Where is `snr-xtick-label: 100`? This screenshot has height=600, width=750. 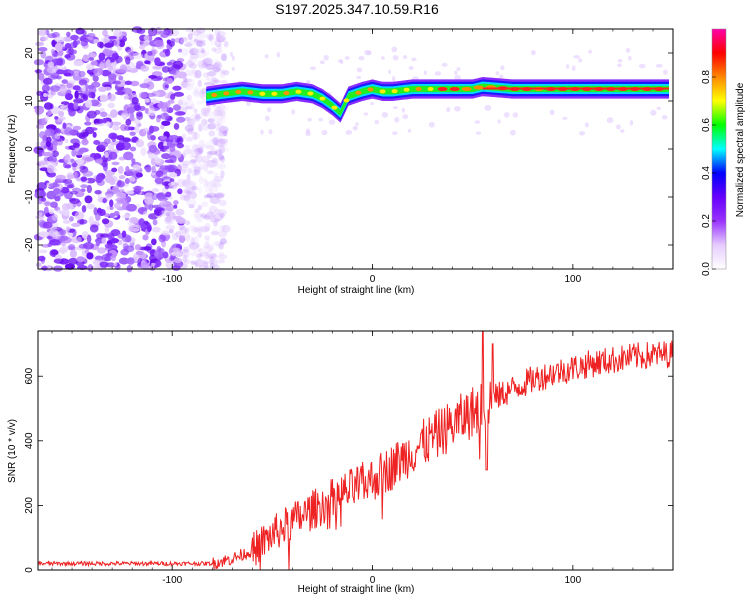 snr-xtick-label: 100 is located at coordinates (572, 580).